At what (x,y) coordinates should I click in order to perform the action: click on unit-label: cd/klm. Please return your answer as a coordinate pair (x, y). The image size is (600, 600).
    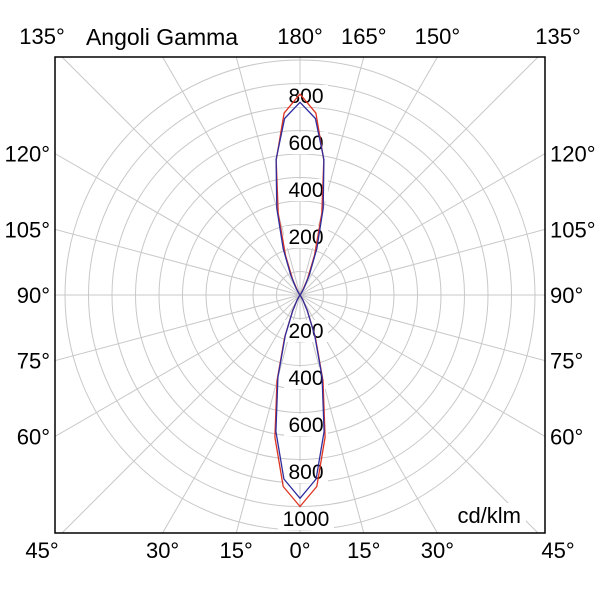
    Looking at the image, I should click on (489, 515).